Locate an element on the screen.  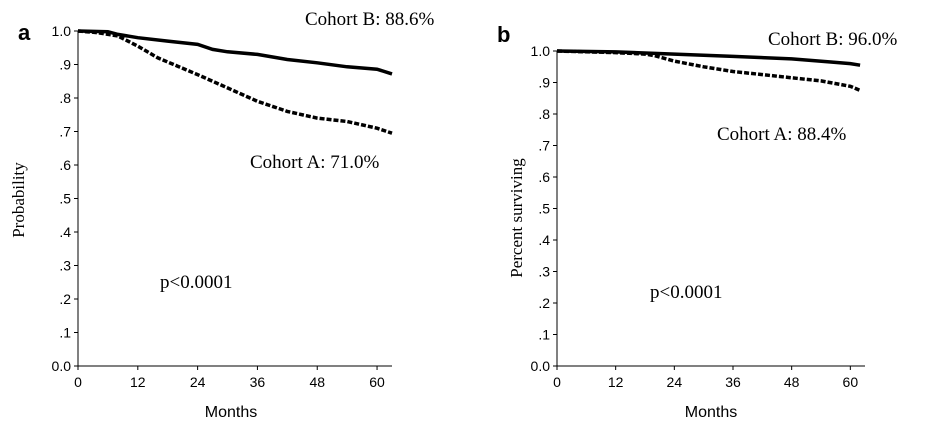
panel-a-series is located at coordinates (235, 82).